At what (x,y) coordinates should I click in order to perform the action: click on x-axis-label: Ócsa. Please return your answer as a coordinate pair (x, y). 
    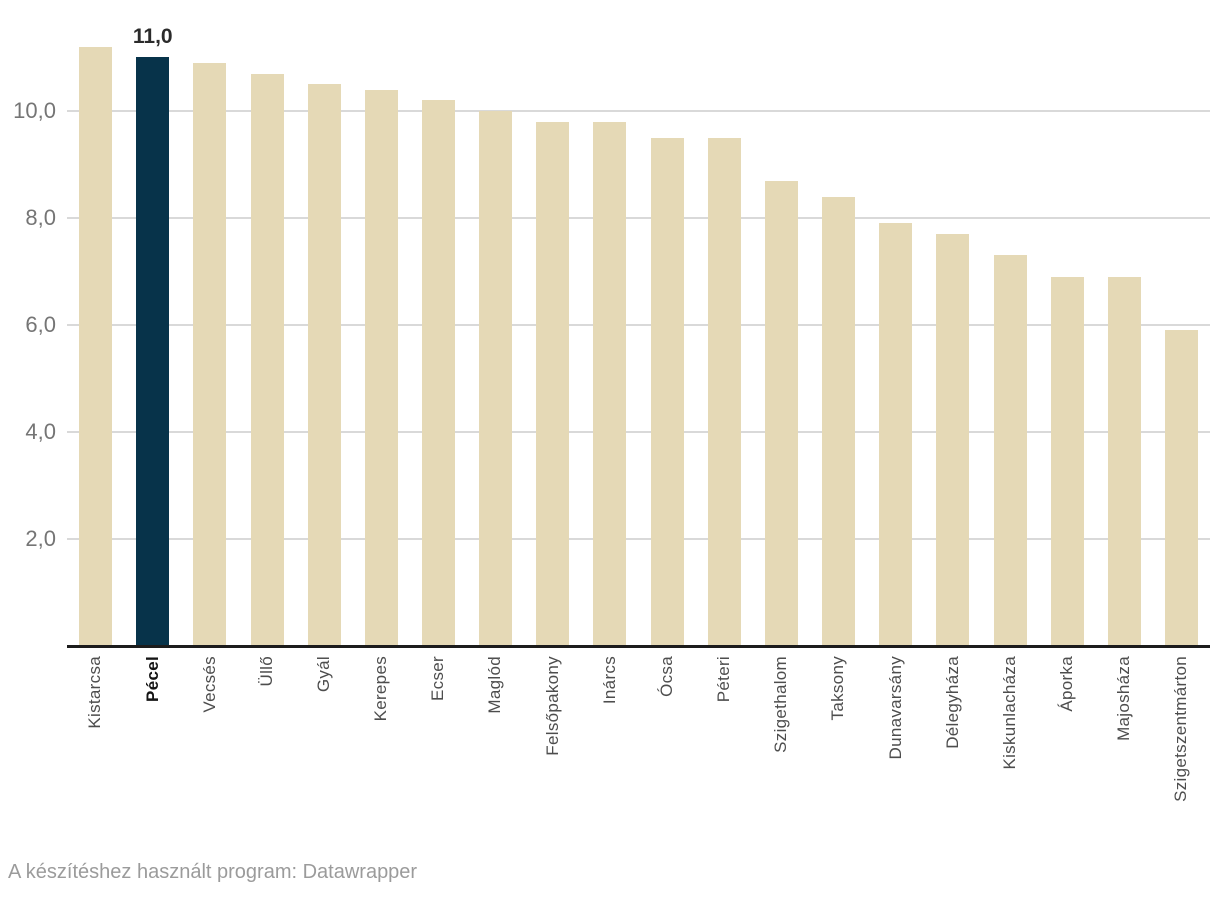
    Looking at the image, I should click on (666, 676).